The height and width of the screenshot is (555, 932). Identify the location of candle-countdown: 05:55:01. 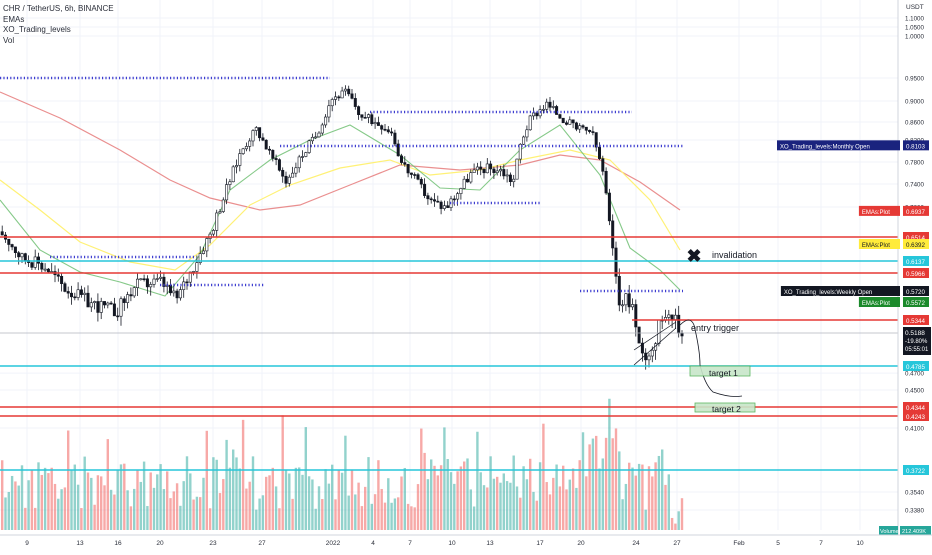
(917, 350).